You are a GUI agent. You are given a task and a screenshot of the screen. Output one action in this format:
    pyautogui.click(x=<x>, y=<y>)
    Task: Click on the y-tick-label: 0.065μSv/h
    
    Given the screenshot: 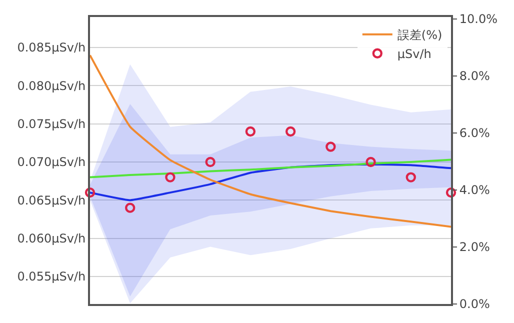 What is the action you would take?
    pyautogui.click(x=51, y=200)
    